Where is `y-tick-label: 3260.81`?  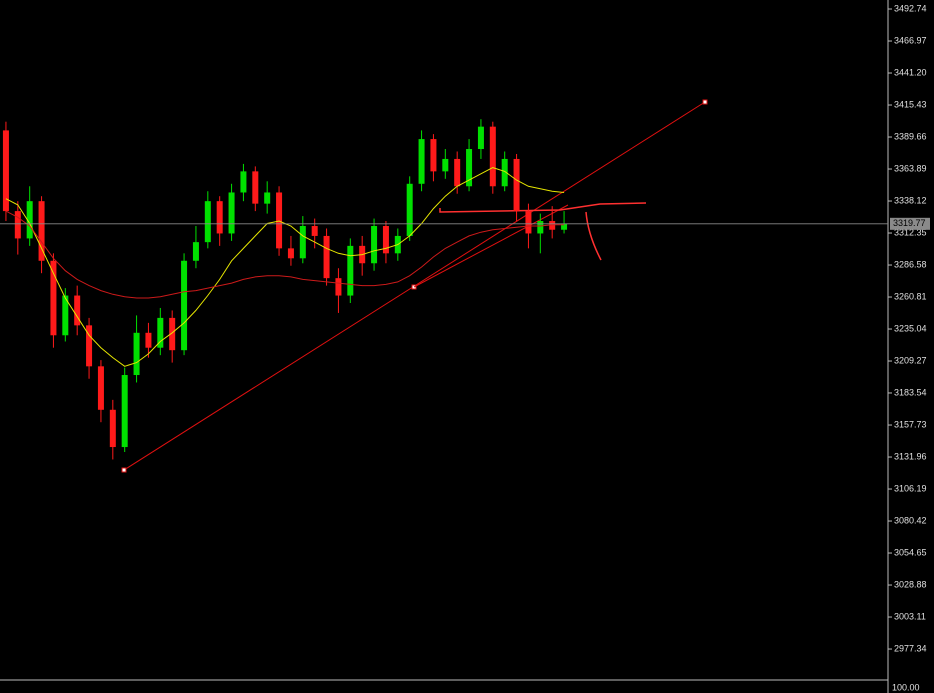
y-tick-label: 3260.81 is located at coordinates (910, 296).